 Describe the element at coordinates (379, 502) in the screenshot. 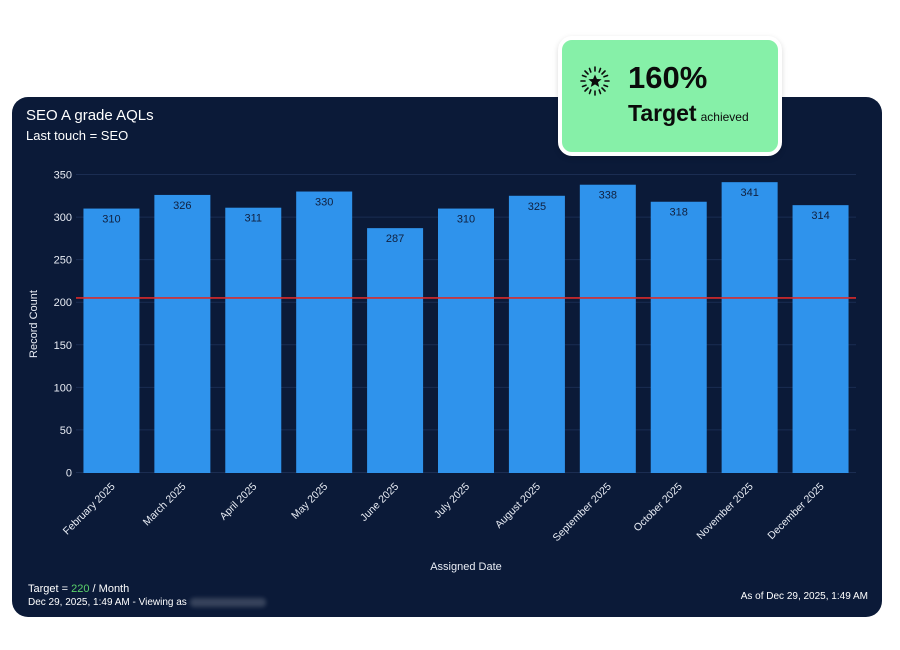

I see `x-tick-label: June 2025` at that location.